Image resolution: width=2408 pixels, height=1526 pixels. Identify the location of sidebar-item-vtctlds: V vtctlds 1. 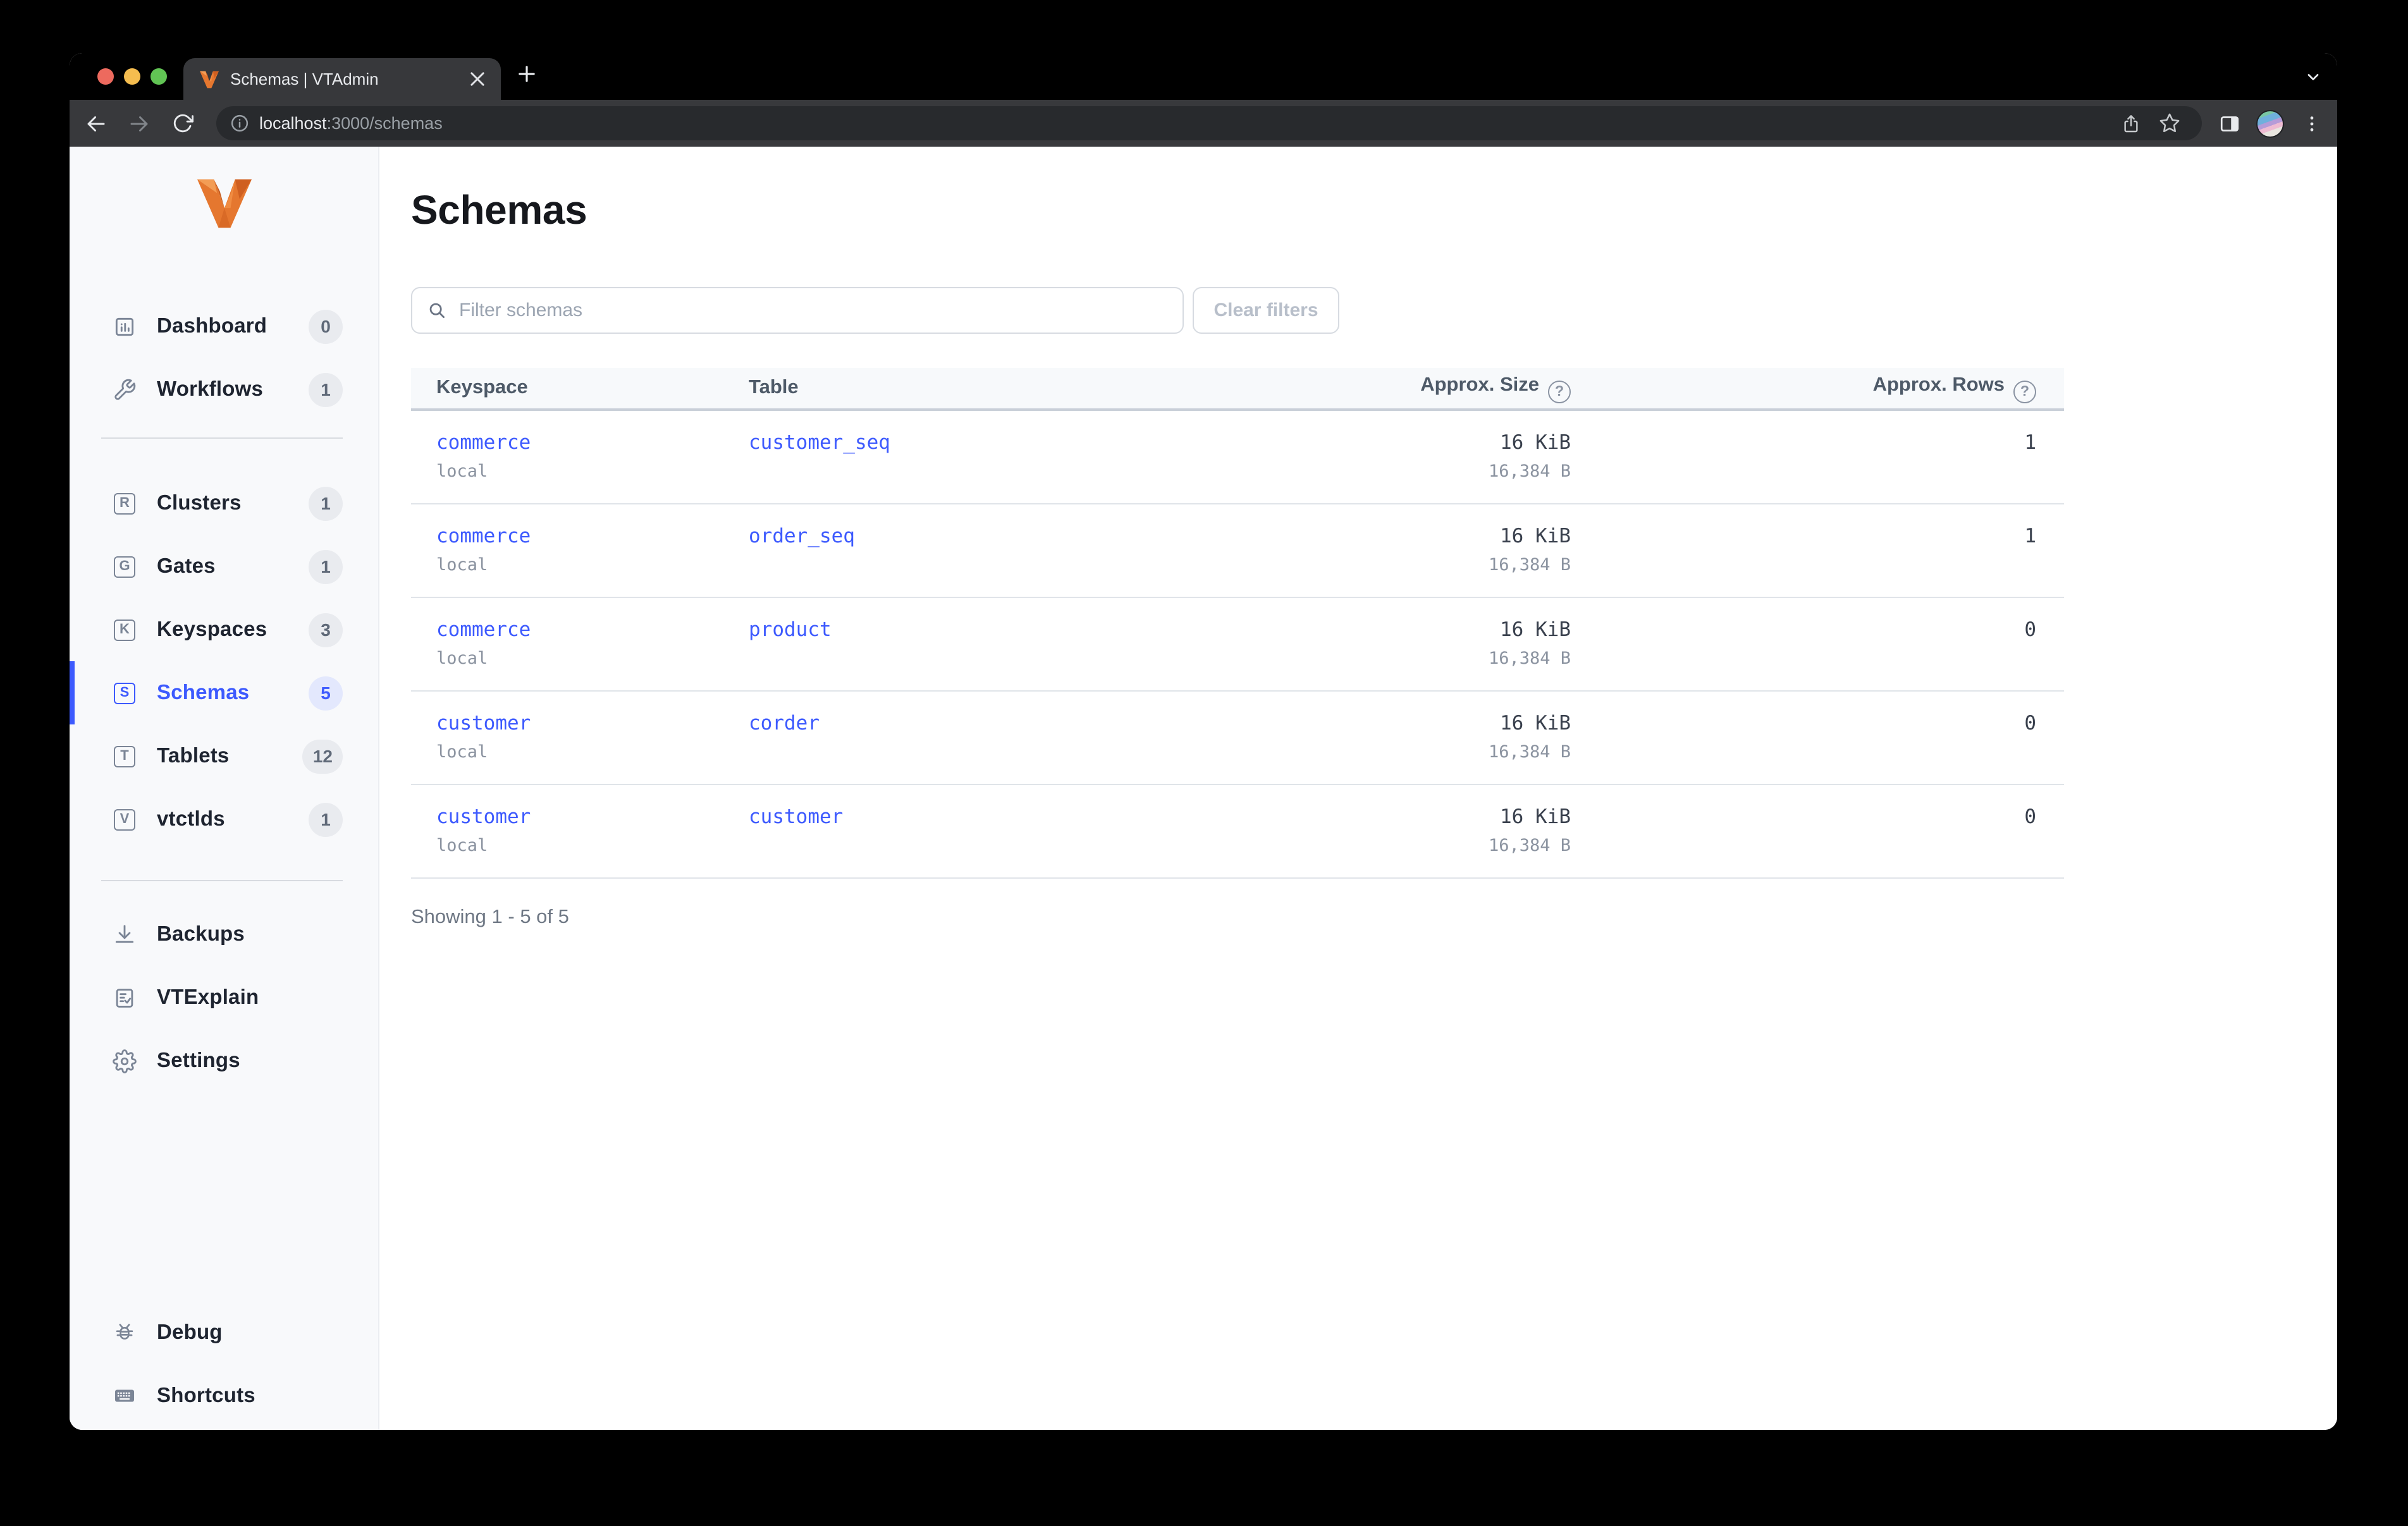
(224, 819).